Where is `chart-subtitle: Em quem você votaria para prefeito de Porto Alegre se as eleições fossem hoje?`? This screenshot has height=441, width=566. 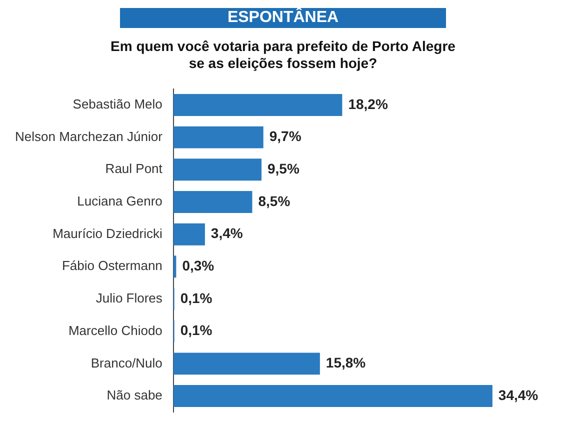 chart-subtitle: Em quem você votaria para prefeito de Porto Alegre se as eleições fossem hoje? is located at coordinates (283, 55).